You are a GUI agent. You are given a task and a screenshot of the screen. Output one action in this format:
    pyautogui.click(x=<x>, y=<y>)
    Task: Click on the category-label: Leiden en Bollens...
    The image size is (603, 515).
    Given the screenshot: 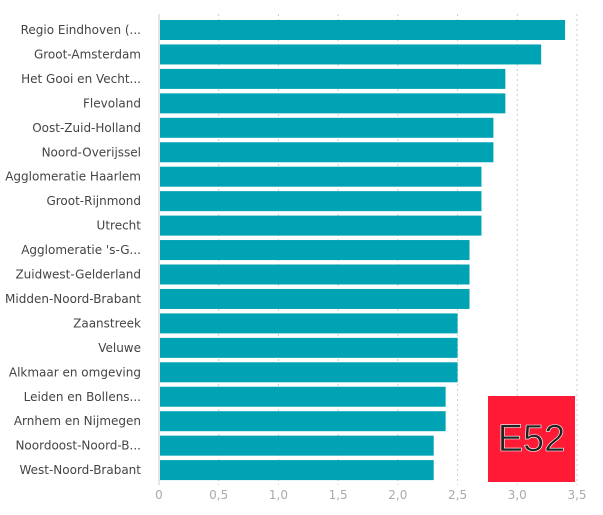 What is the action you would take?
    pyautogui.click(x=82, y=397)
    